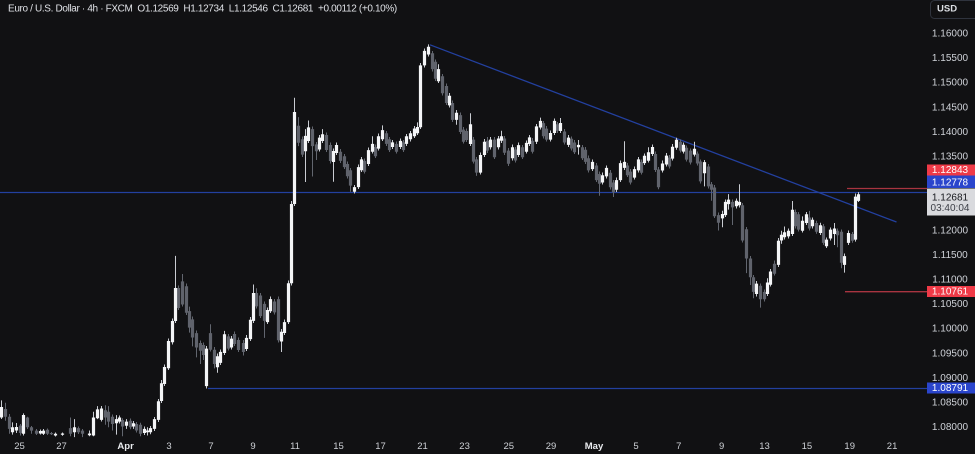 This screenshot has height=454, width=975. What do you see at coordinates (764, 446) in the screenshot?
I see `svg-text: 13` at bounding box center [764, 446].